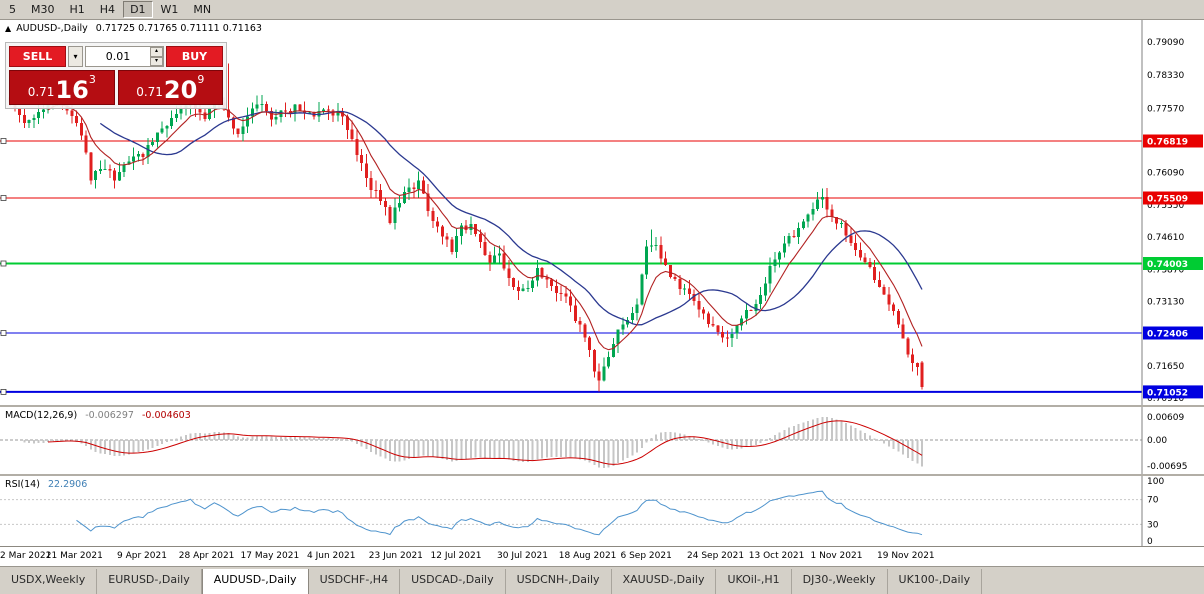 The height and width of the screenshot is (594, 1204). I want to click on date-tick: 17 May 2021, so click(270, 556).